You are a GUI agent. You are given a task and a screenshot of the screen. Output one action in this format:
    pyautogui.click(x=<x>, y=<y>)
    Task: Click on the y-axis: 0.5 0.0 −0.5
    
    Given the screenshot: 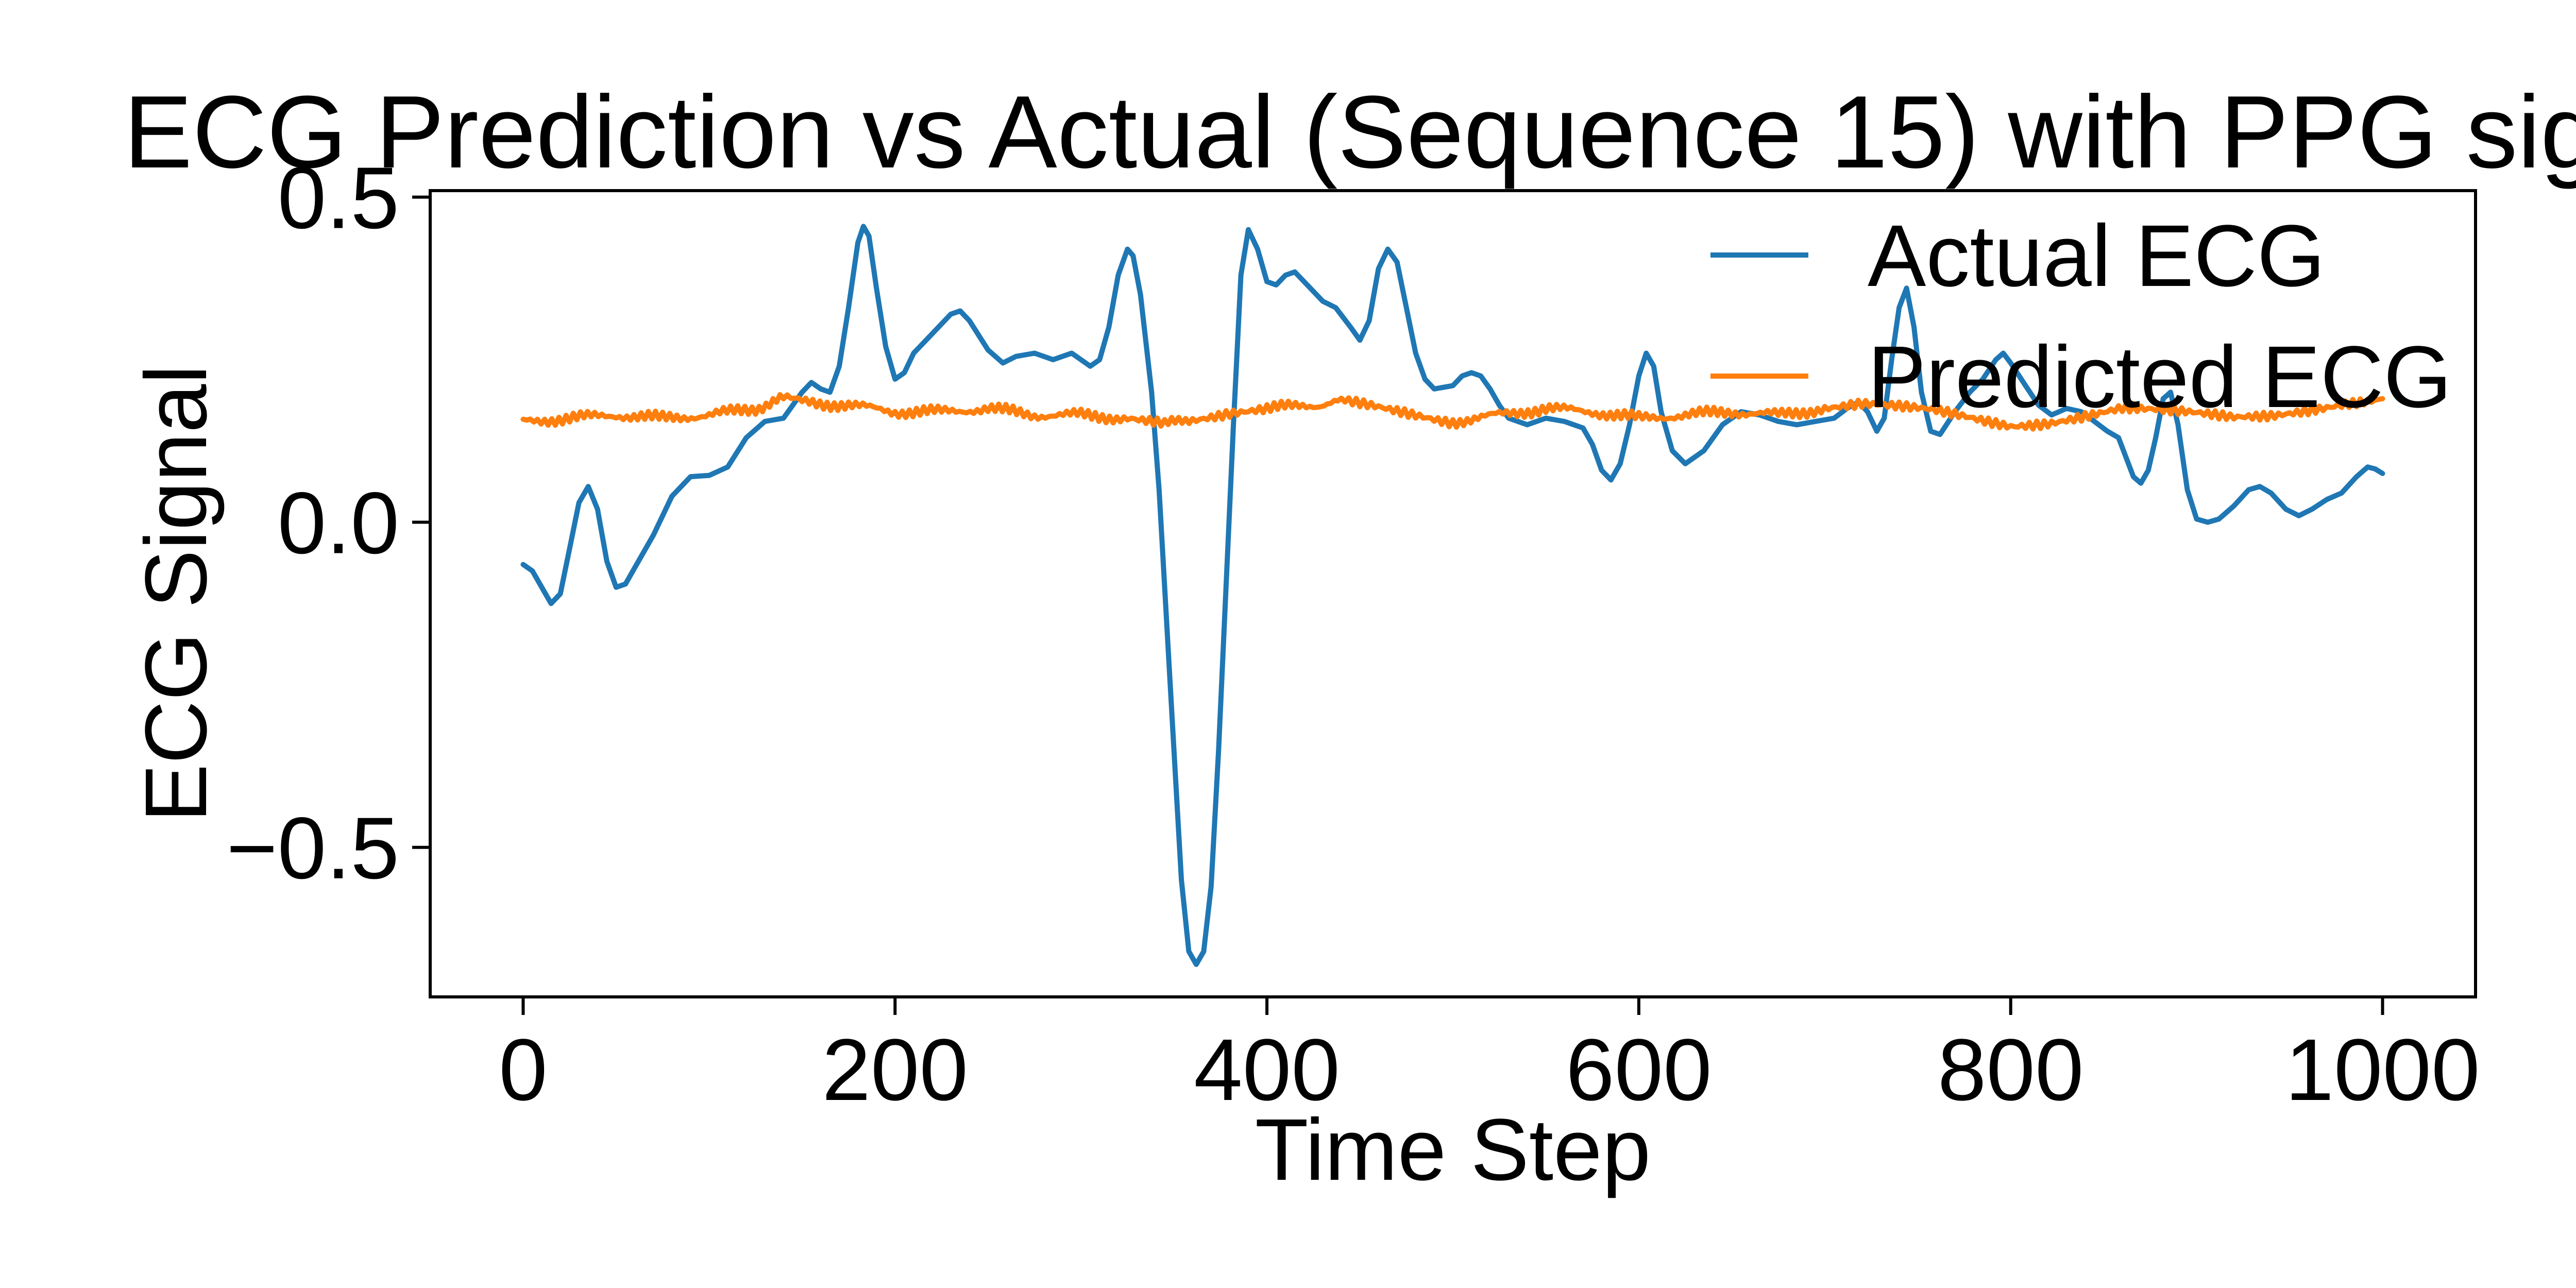 What is the action you would take?
    pyautogui.click(x=328, y=523)
    